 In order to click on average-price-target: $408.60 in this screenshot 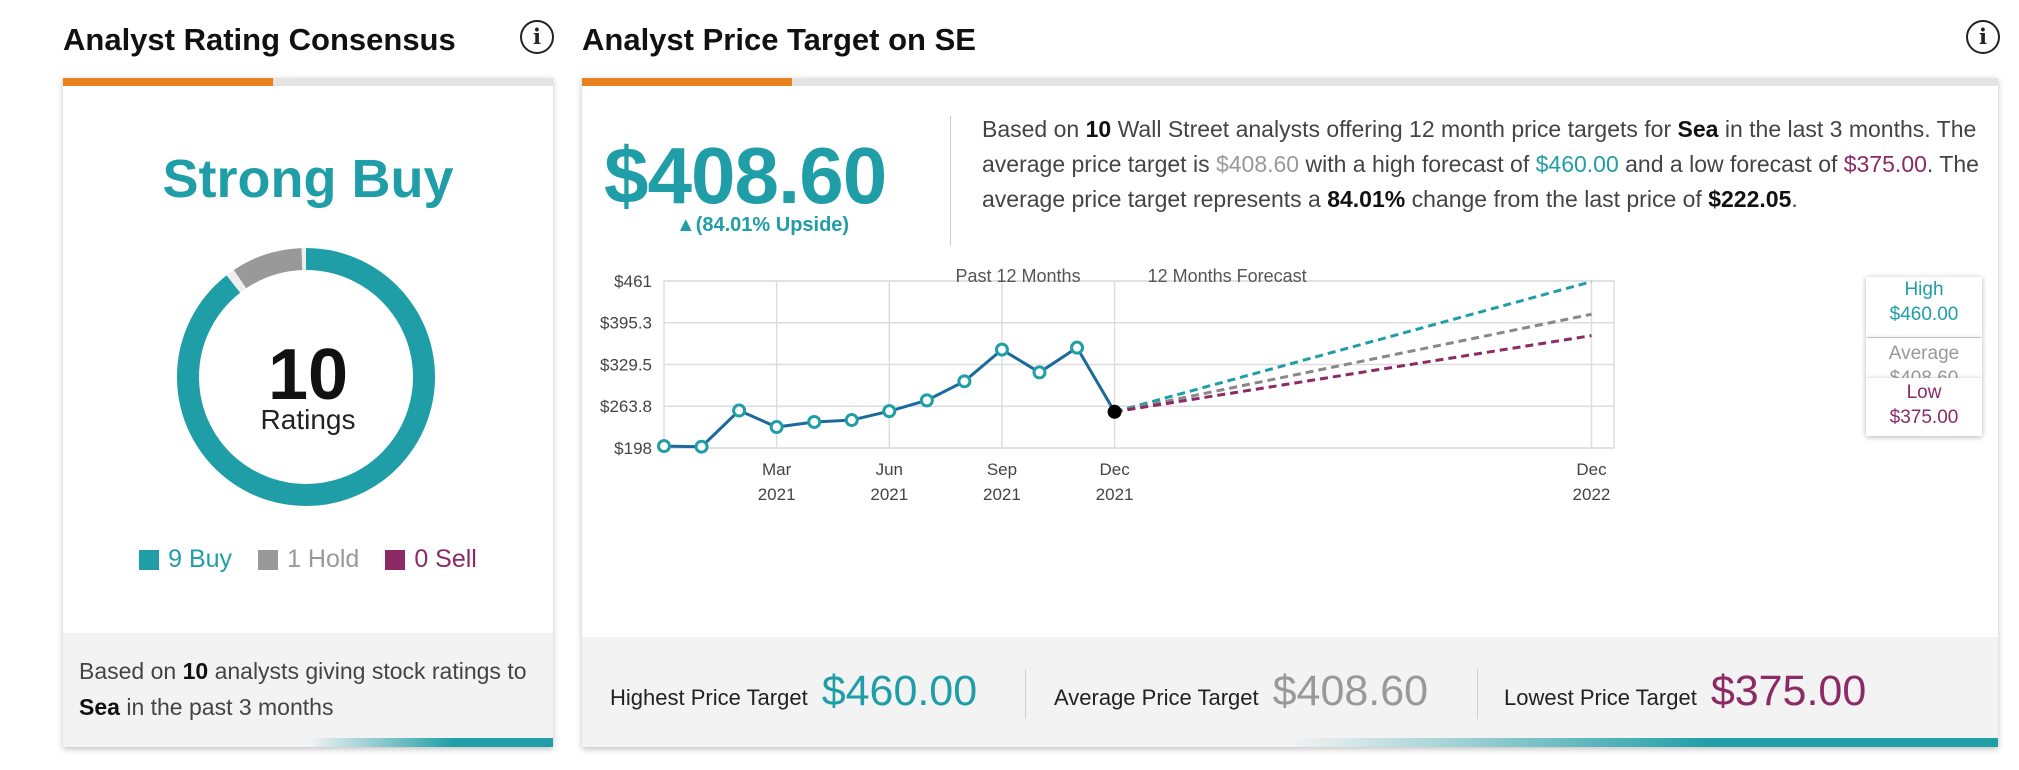, I will do `click(745, 175)`.